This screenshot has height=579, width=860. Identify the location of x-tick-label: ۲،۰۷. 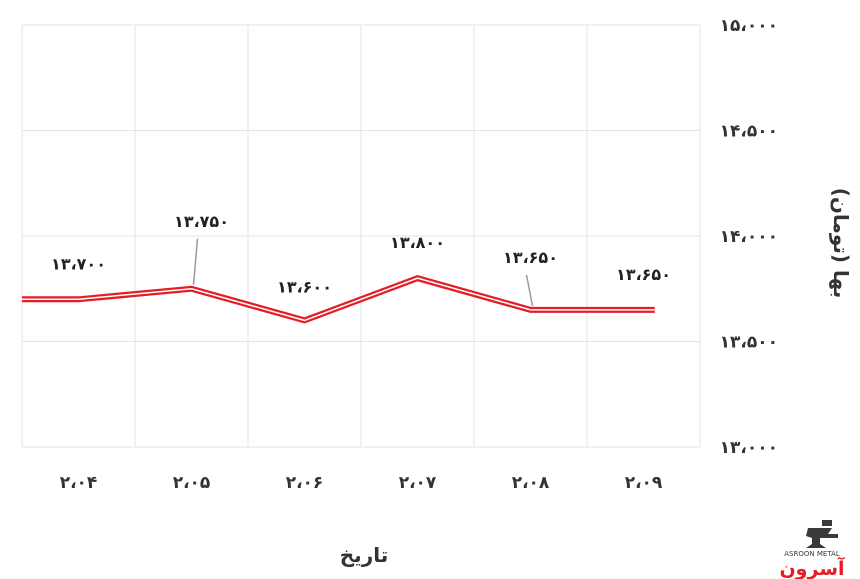
(418, 483).